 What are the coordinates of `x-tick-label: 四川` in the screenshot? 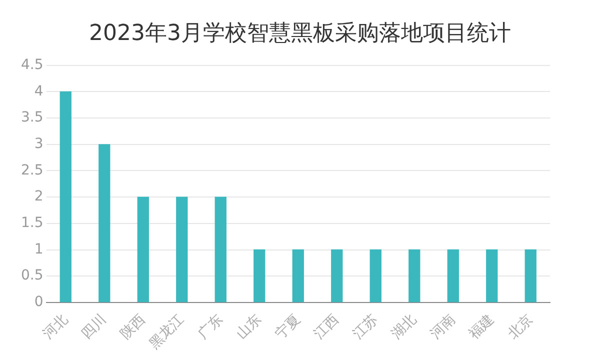 It's located at (94, 327).